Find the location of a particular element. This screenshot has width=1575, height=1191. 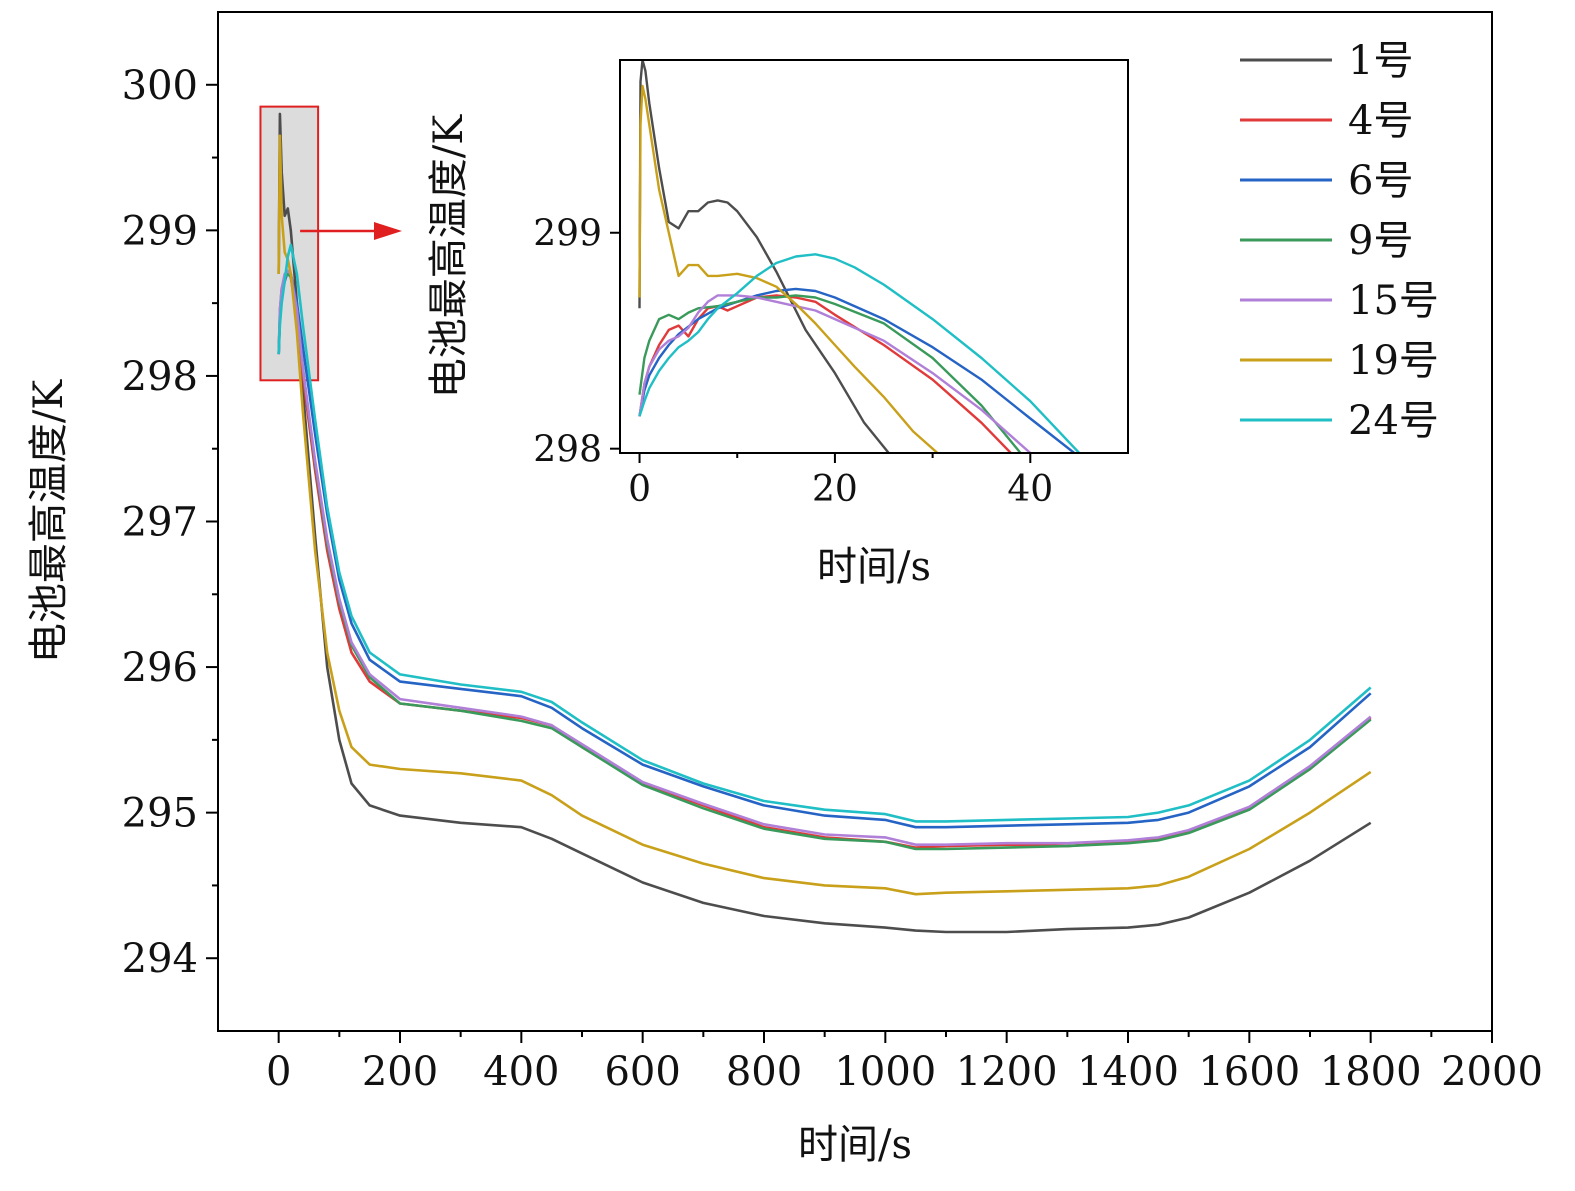

inset-series-line-15号 is located at coordinates (835, 373).